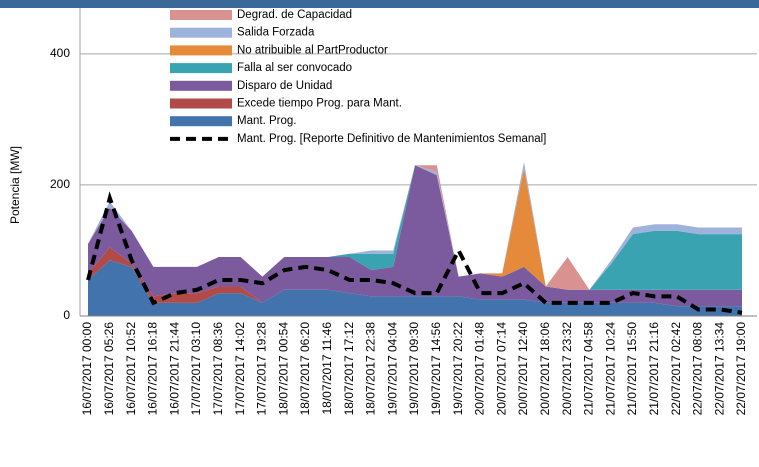 This screenshot has height=467, width=759. What do you see at coordinates (196, 369) in the screenshot?
I see `x-tick-label: 17/07/2017 03:10` at bounding box center [196, 369].